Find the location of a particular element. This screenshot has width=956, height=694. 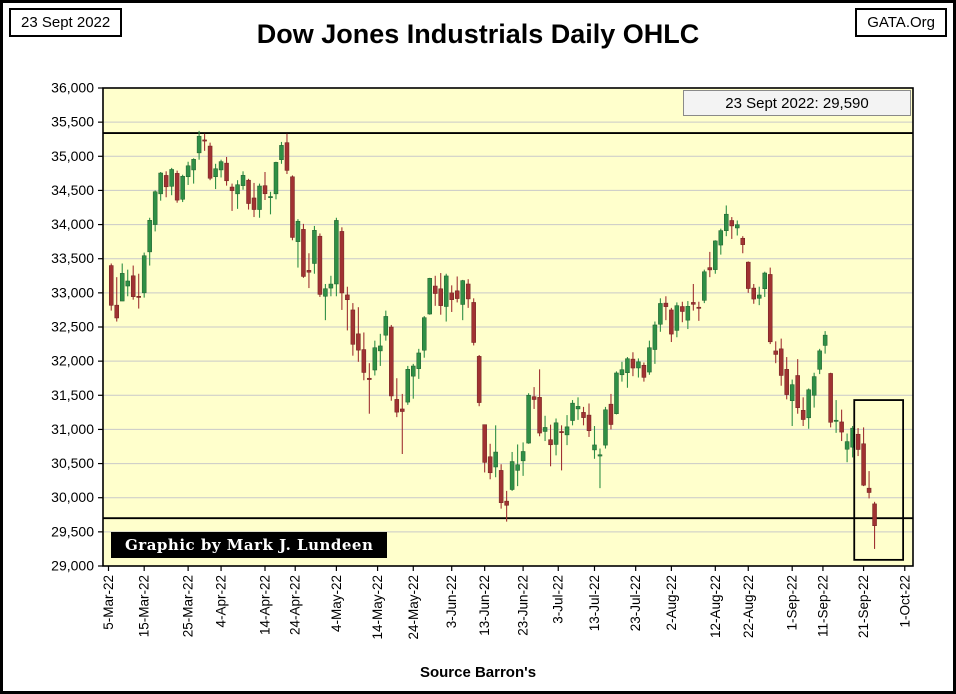

svg-text: 33,500 is located at coordinates (72, 258).